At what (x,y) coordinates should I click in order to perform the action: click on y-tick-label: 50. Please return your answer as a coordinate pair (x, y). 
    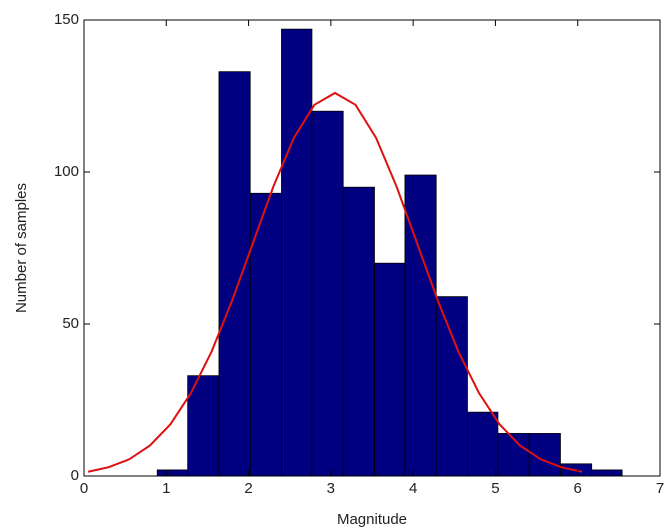
    Looking at the image, I should click on (70, 323).